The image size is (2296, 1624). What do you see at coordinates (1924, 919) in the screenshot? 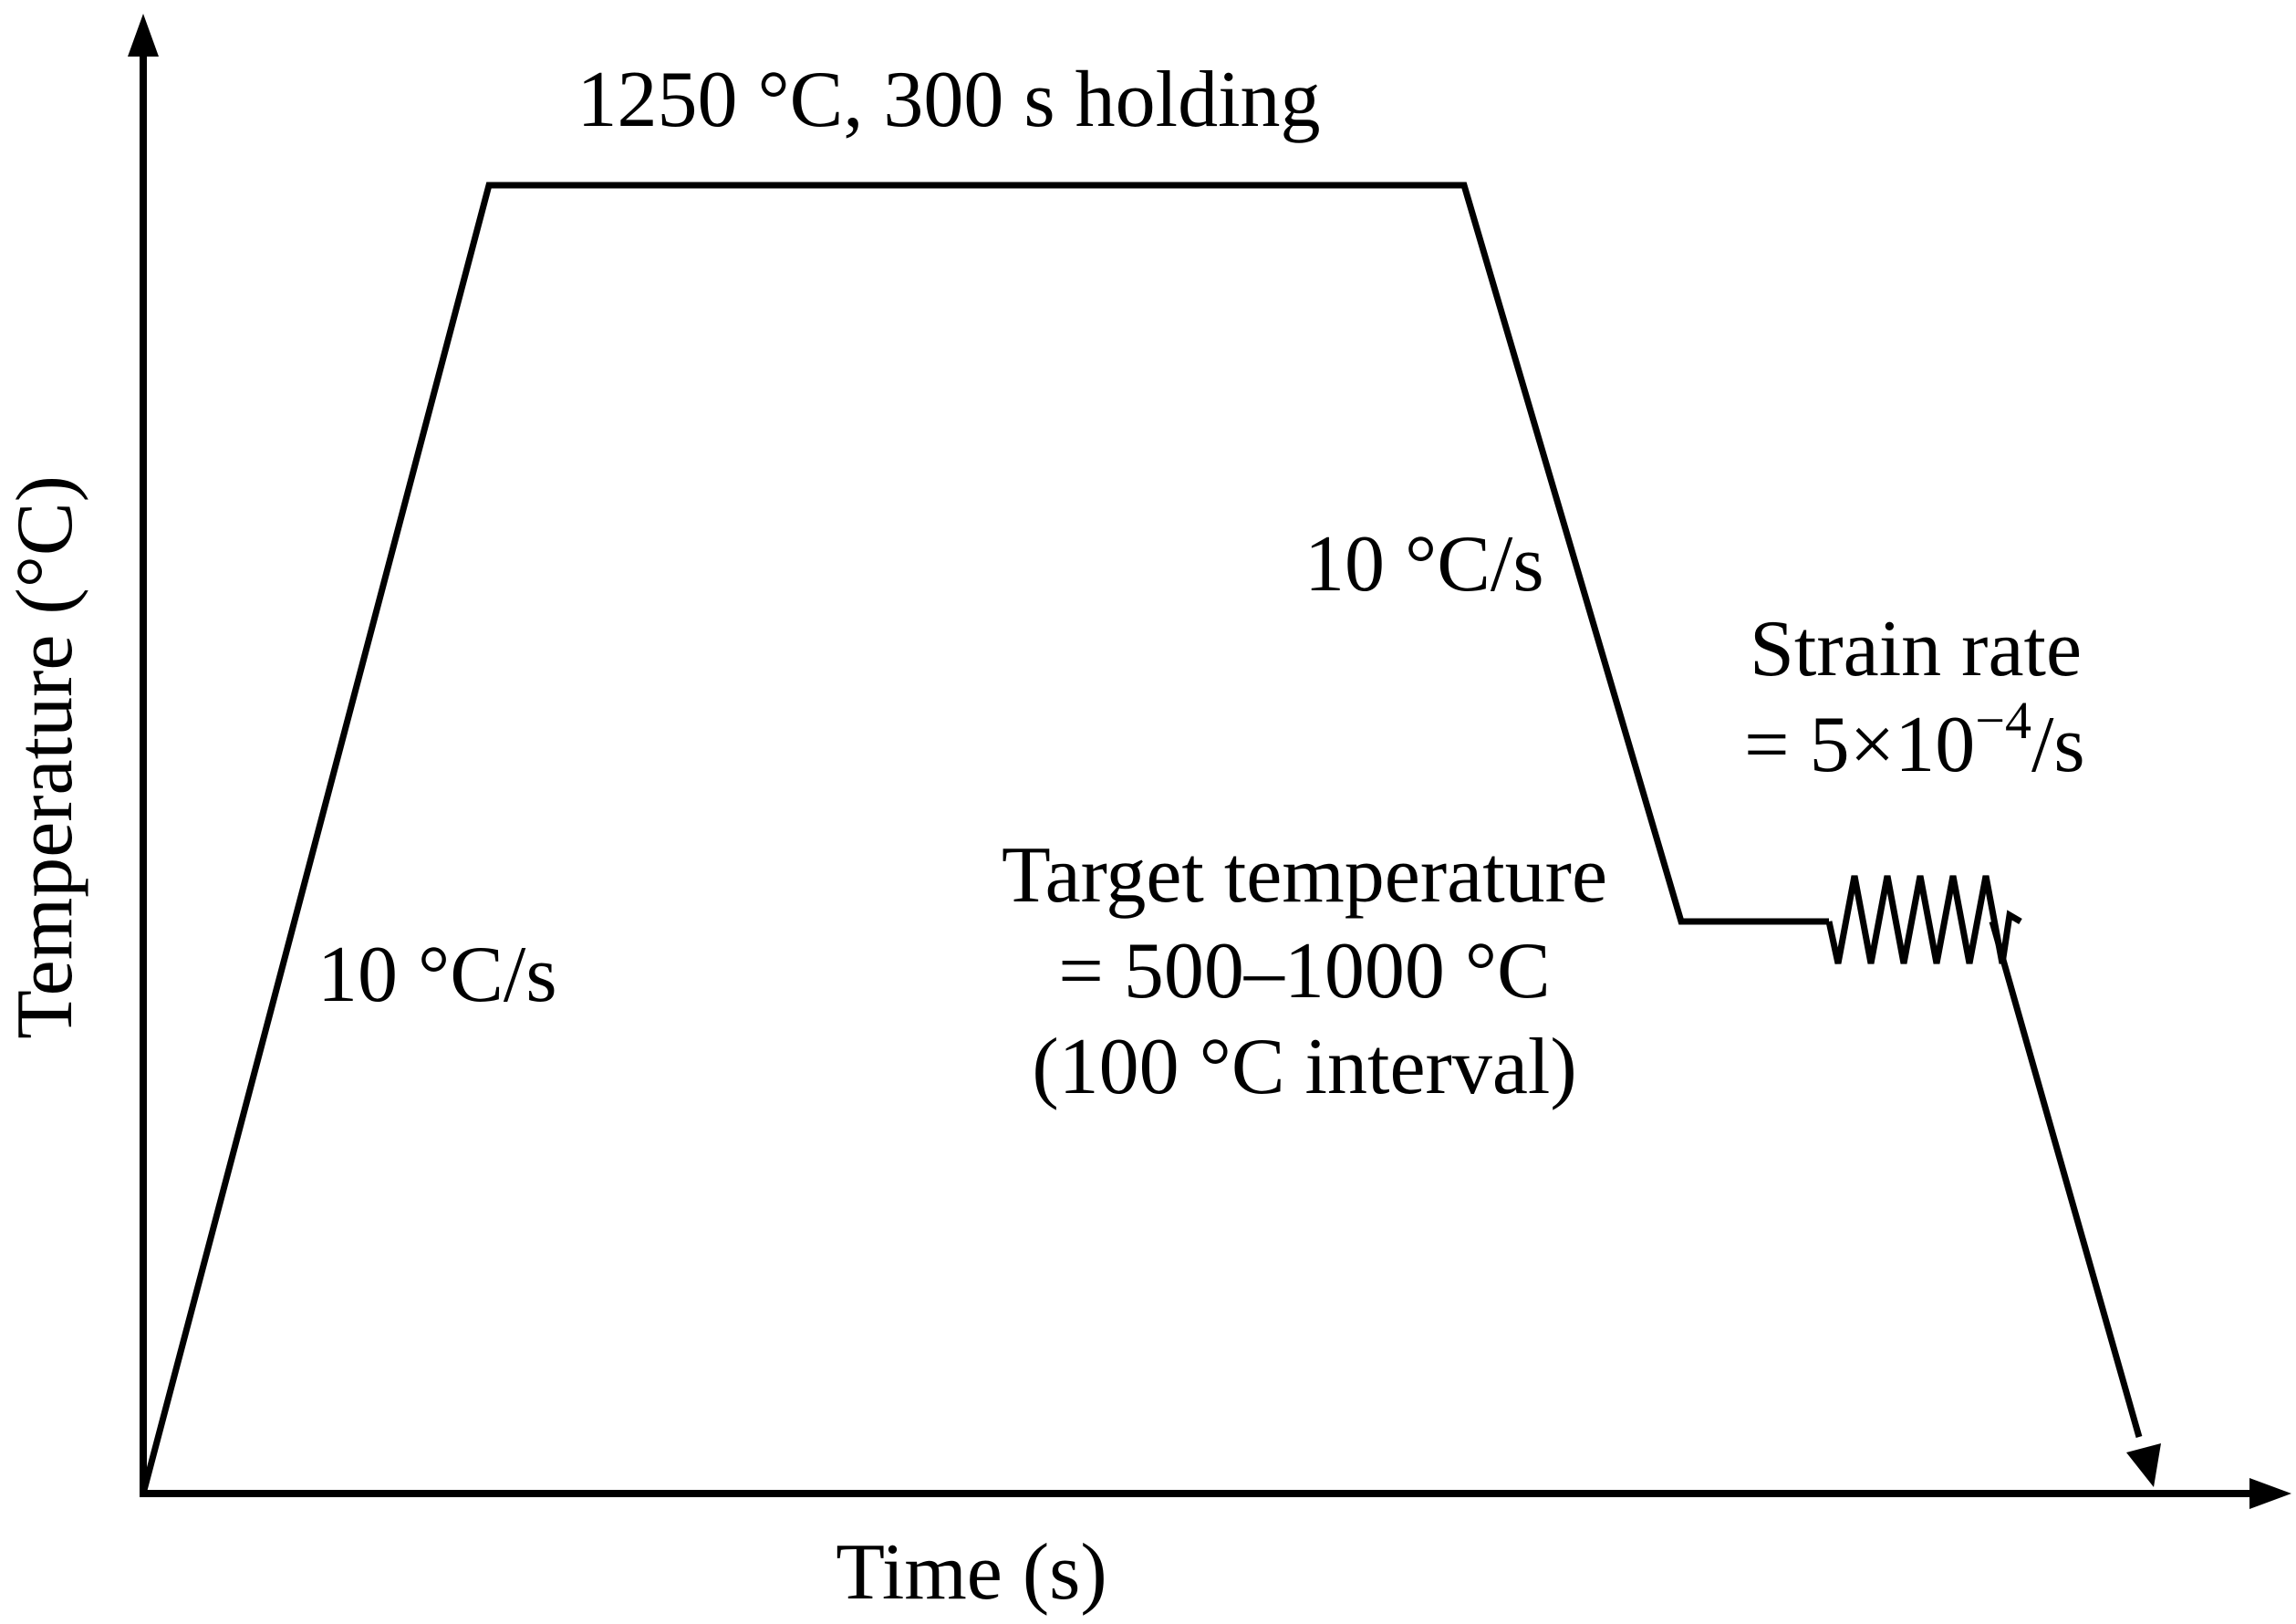
I see `strain-zigzag` at bounding box center [1924, 919].